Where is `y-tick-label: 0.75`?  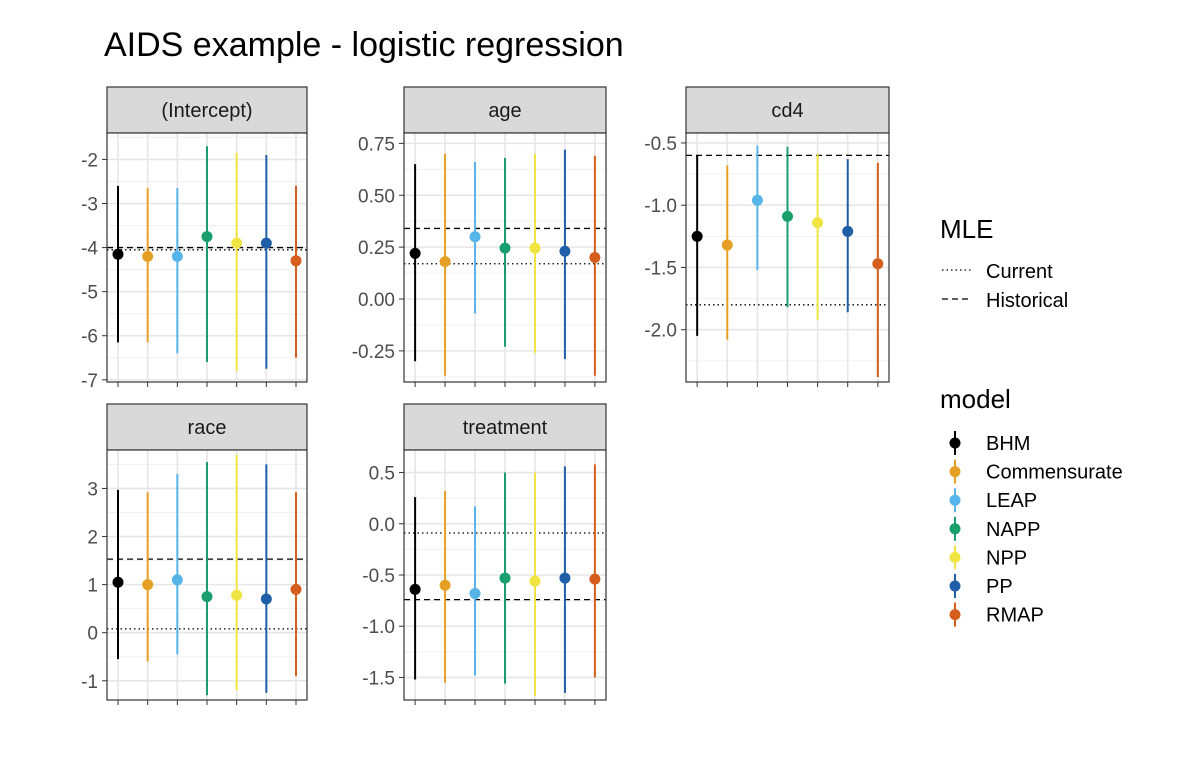 y-tick-label: 0.75 is located at coordinates (376, 144).